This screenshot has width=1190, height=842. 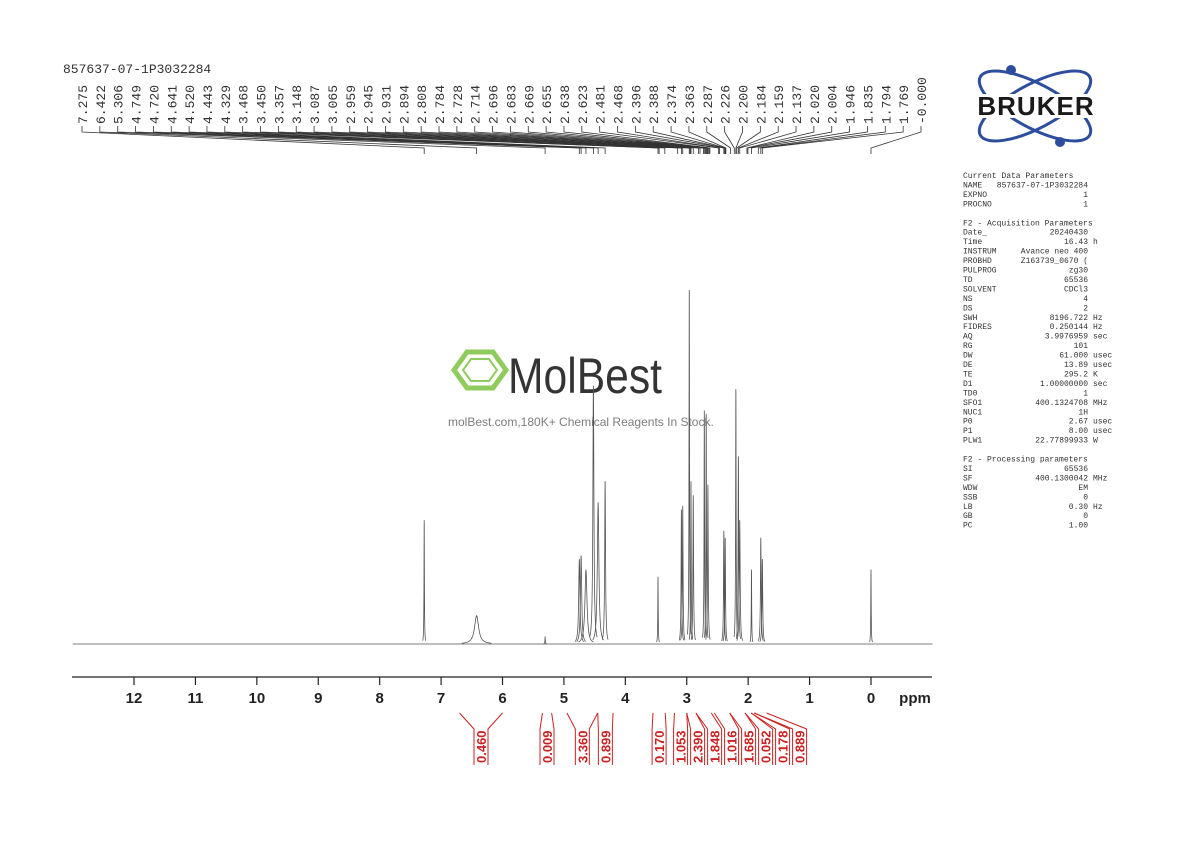 What do you see at coordinates (1081, 346) in the screenshot?
I see `parameter-value: 101` at bounding box center [1081, 346].